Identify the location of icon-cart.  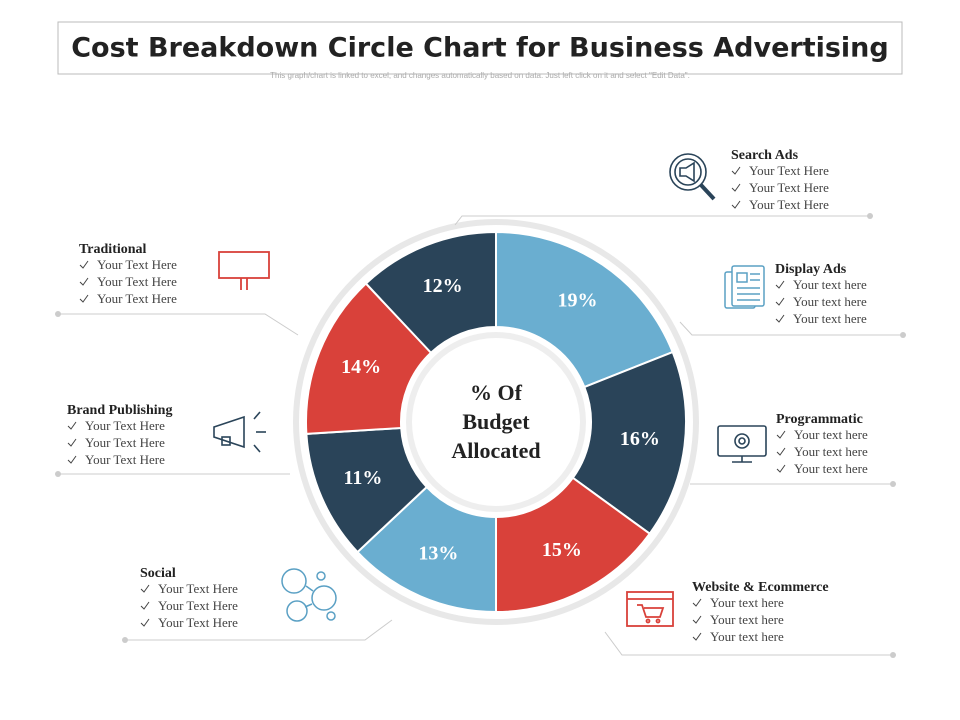
(650, 609).